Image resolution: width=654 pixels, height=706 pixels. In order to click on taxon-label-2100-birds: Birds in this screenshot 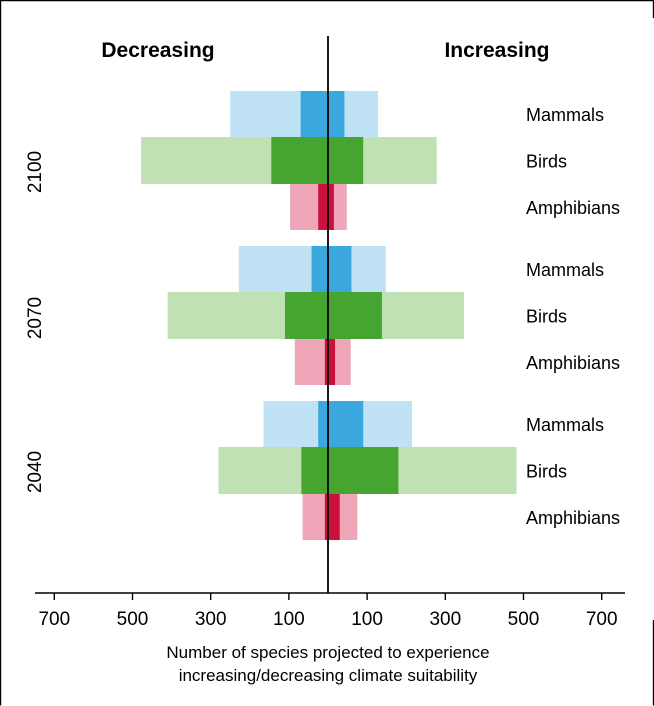, I will do `click(546, 162)`.